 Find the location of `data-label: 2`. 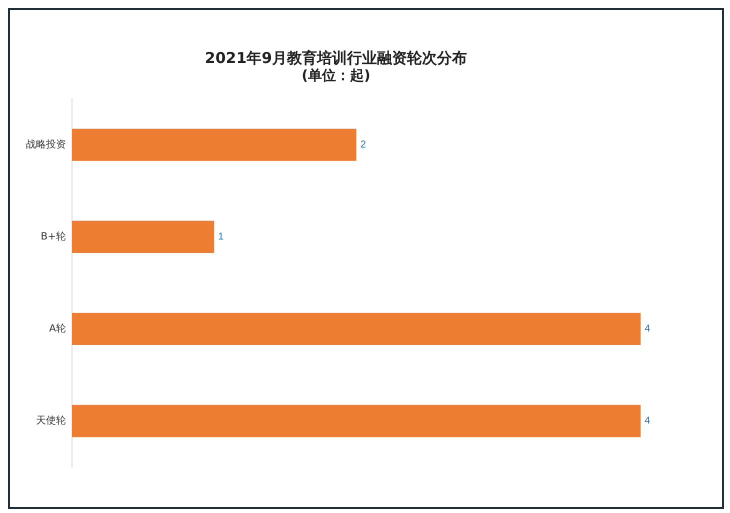

data-label: 2 is located at coordinates (363, 145).